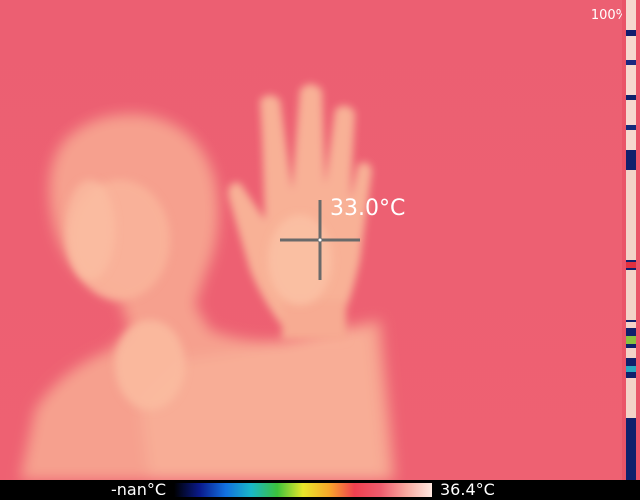  What do you see at coordinates (303, 490) in the screenshot?
I see `color-palette-gradient` at bounding box center [303, 490].